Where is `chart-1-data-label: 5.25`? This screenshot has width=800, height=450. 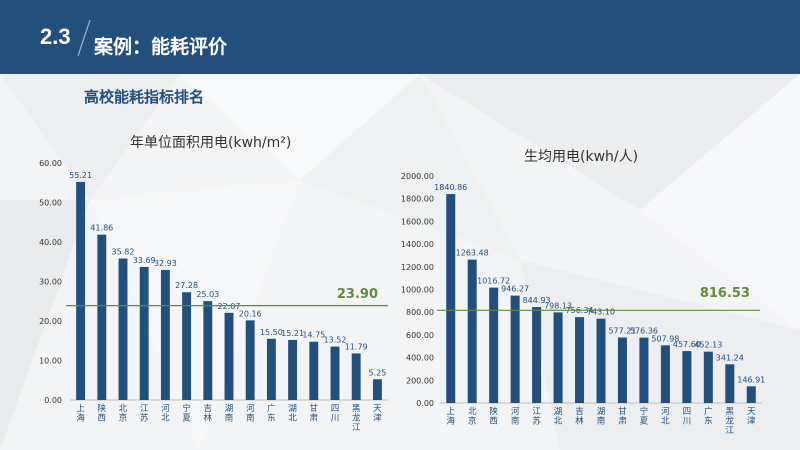
chart-1-data-label: 5.25 is located at coordinates (377, 372).